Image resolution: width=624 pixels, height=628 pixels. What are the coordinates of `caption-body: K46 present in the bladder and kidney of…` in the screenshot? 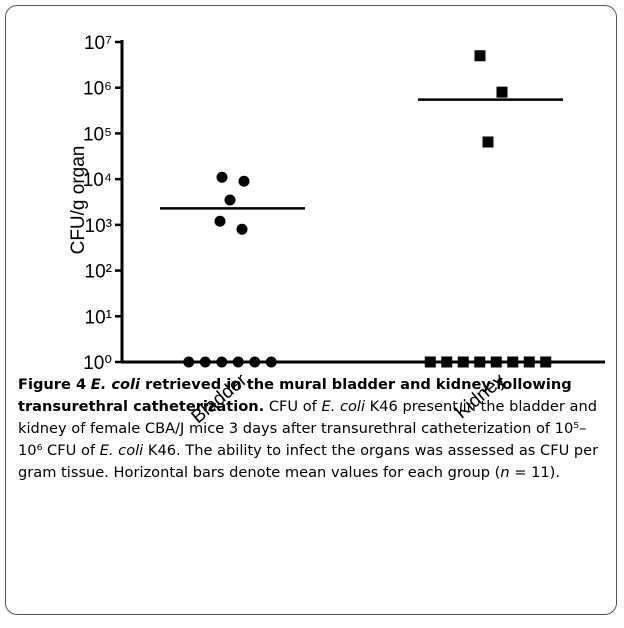 It's located at (307, 428).